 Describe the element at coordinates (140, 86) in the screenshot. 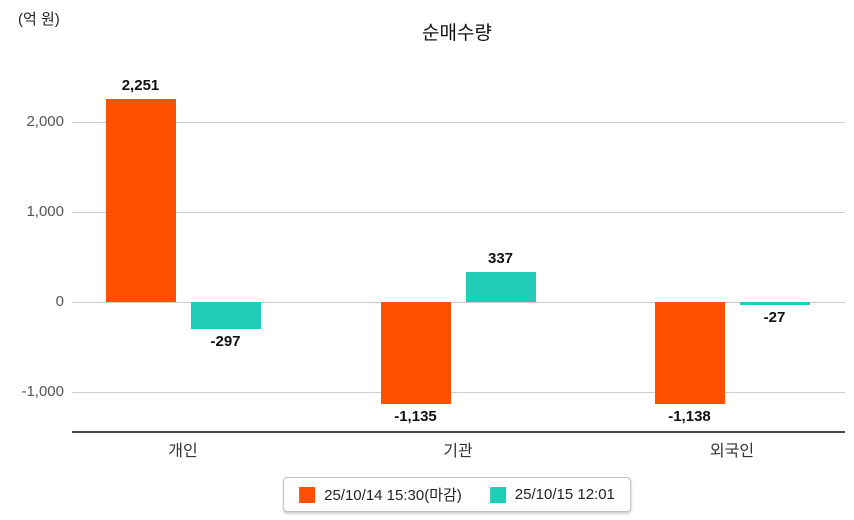

I see `bar-value-label: 2,251` at that location.